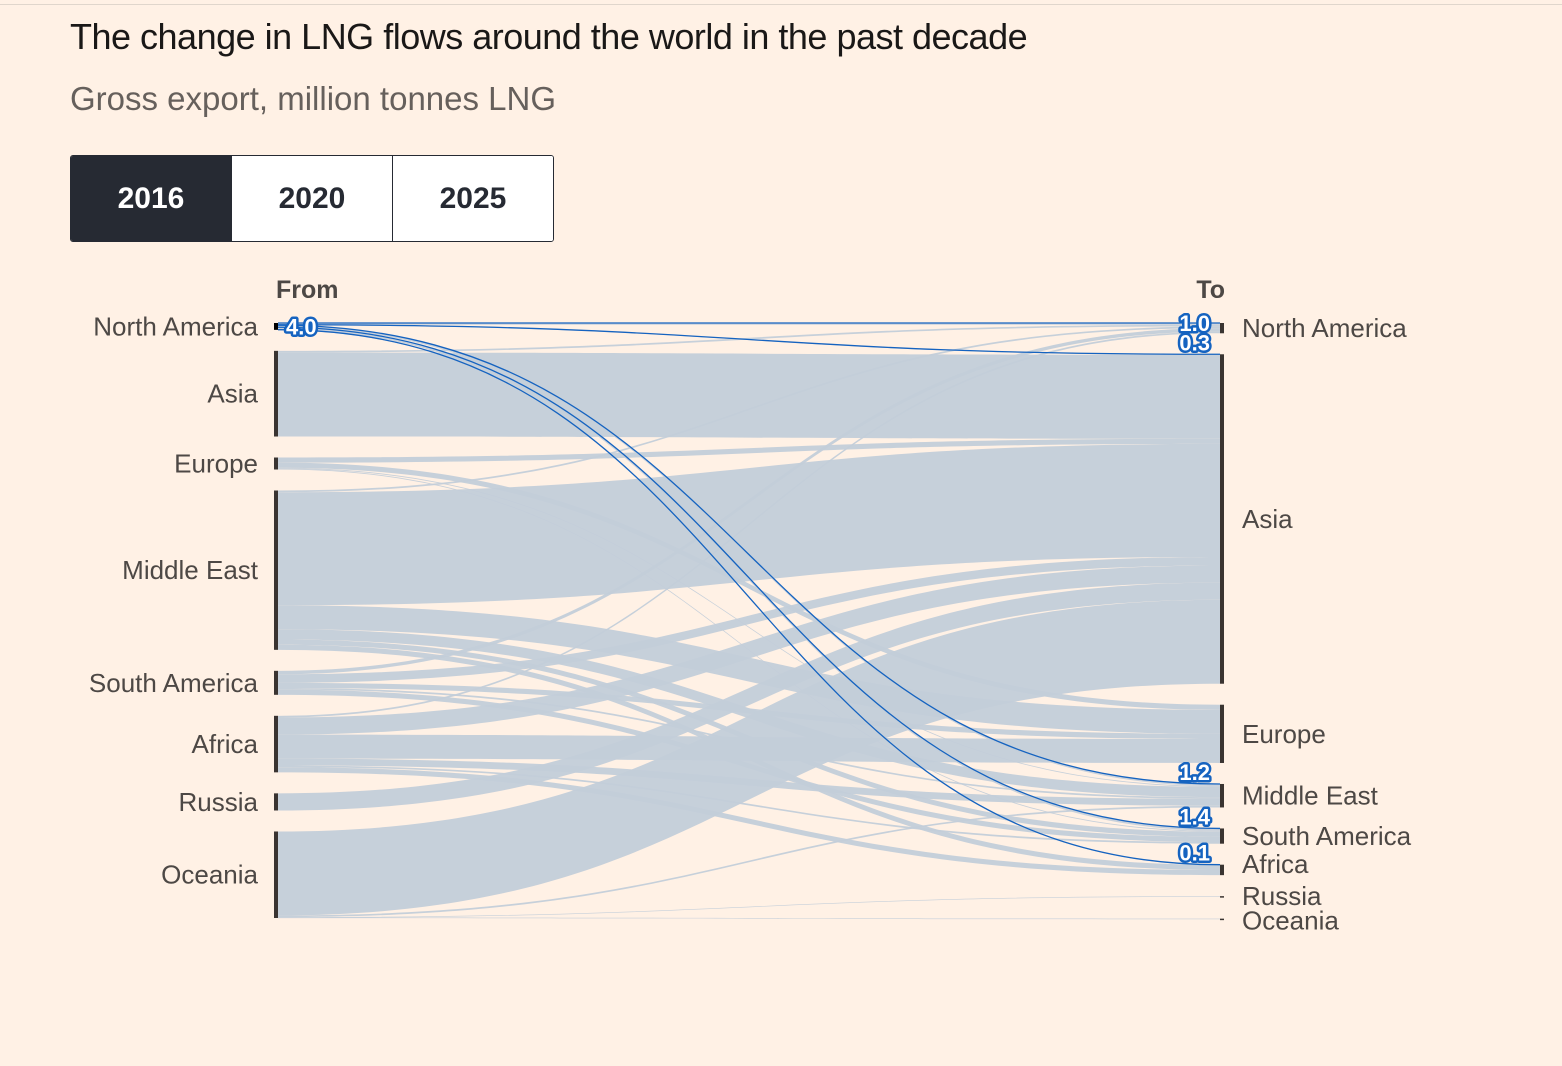 The image size is (1562, 1066). I want to click on source-label-middle-east: Middle East, so click(190, 570).